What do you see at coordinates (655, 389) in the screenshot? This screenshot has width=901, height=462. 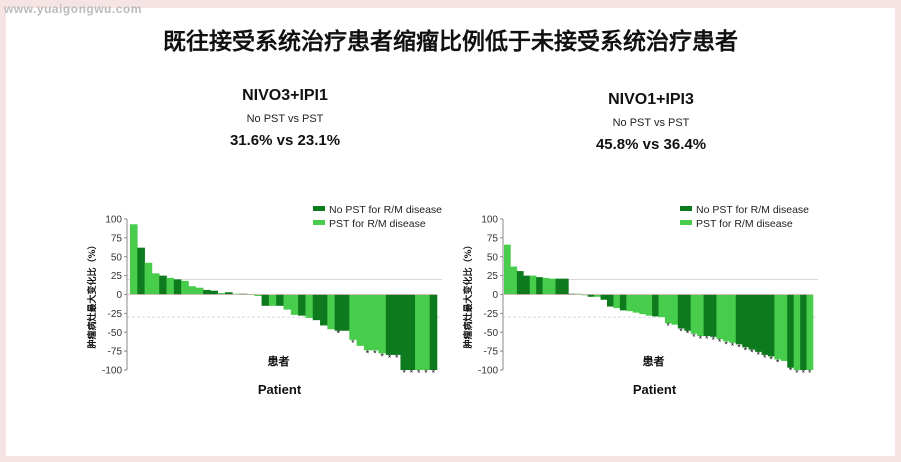 I see `x-axis-label: Patient` at bounding box center [655, 389].